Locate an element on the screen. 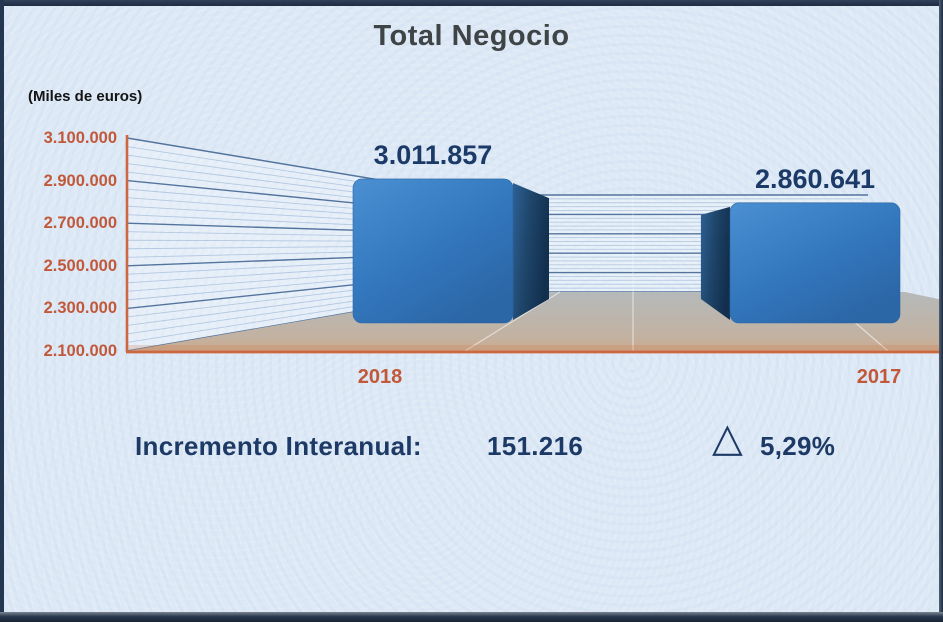  y-tick-label: 2.500.000 is located at coordinates (80, 265).